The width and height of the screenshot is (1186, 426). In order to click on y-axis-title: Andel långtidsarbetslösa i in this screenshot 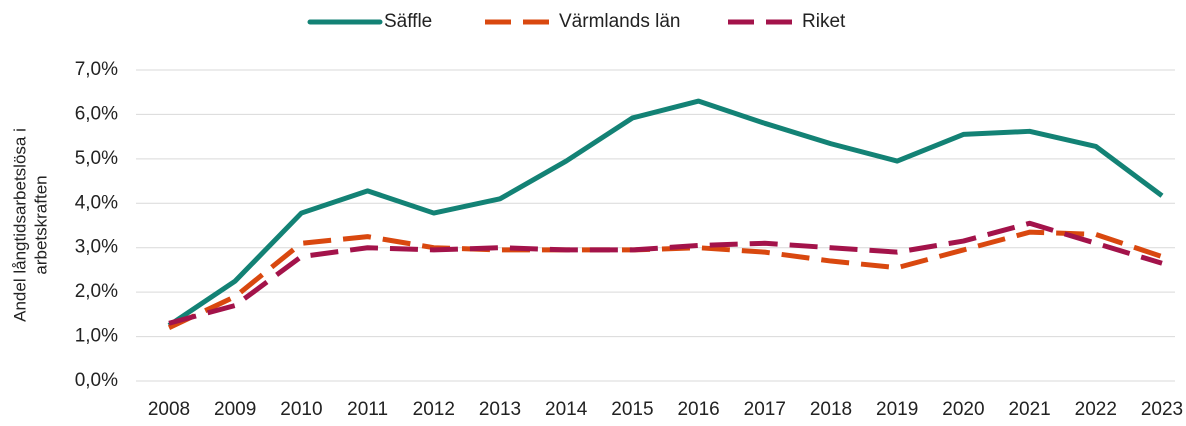, I will do `click(19, 225)`.